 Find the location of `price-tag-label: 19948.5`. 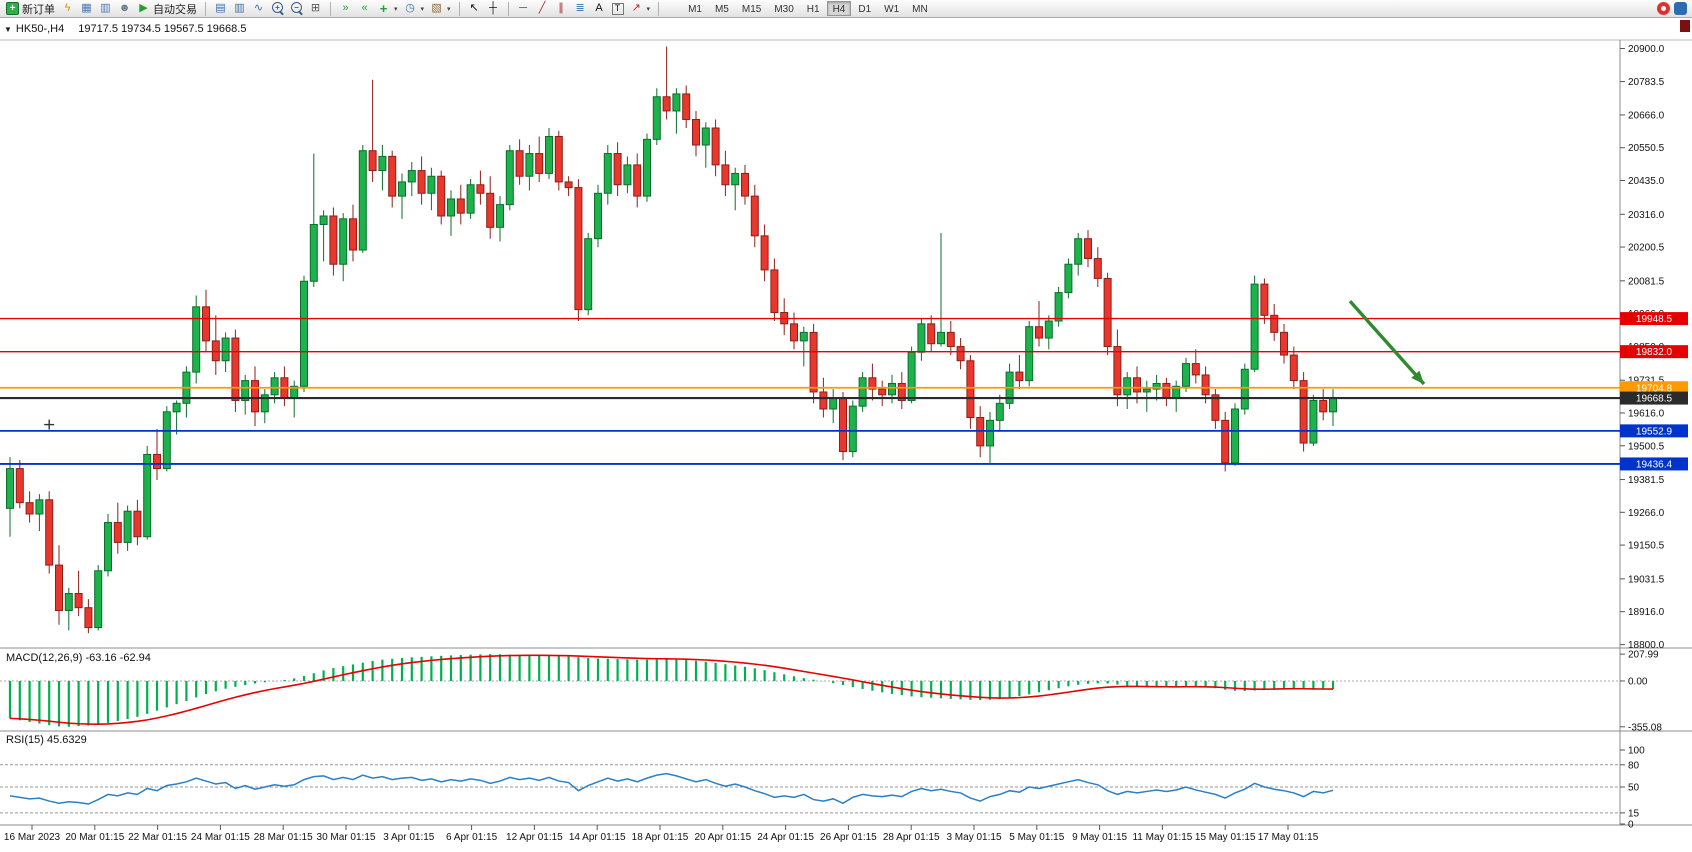

price-tag-label: 19948.5 is located at coordinates (1654, 319).